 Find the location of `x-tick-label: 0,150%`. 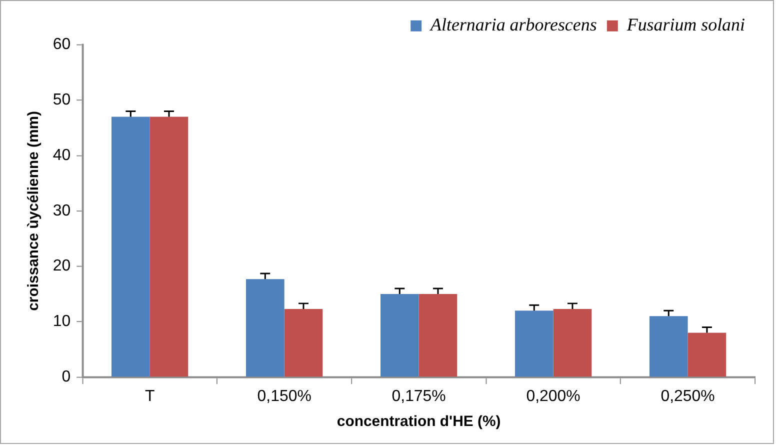

x-tick-label: 0,150% is located at coordinates (284, 396).